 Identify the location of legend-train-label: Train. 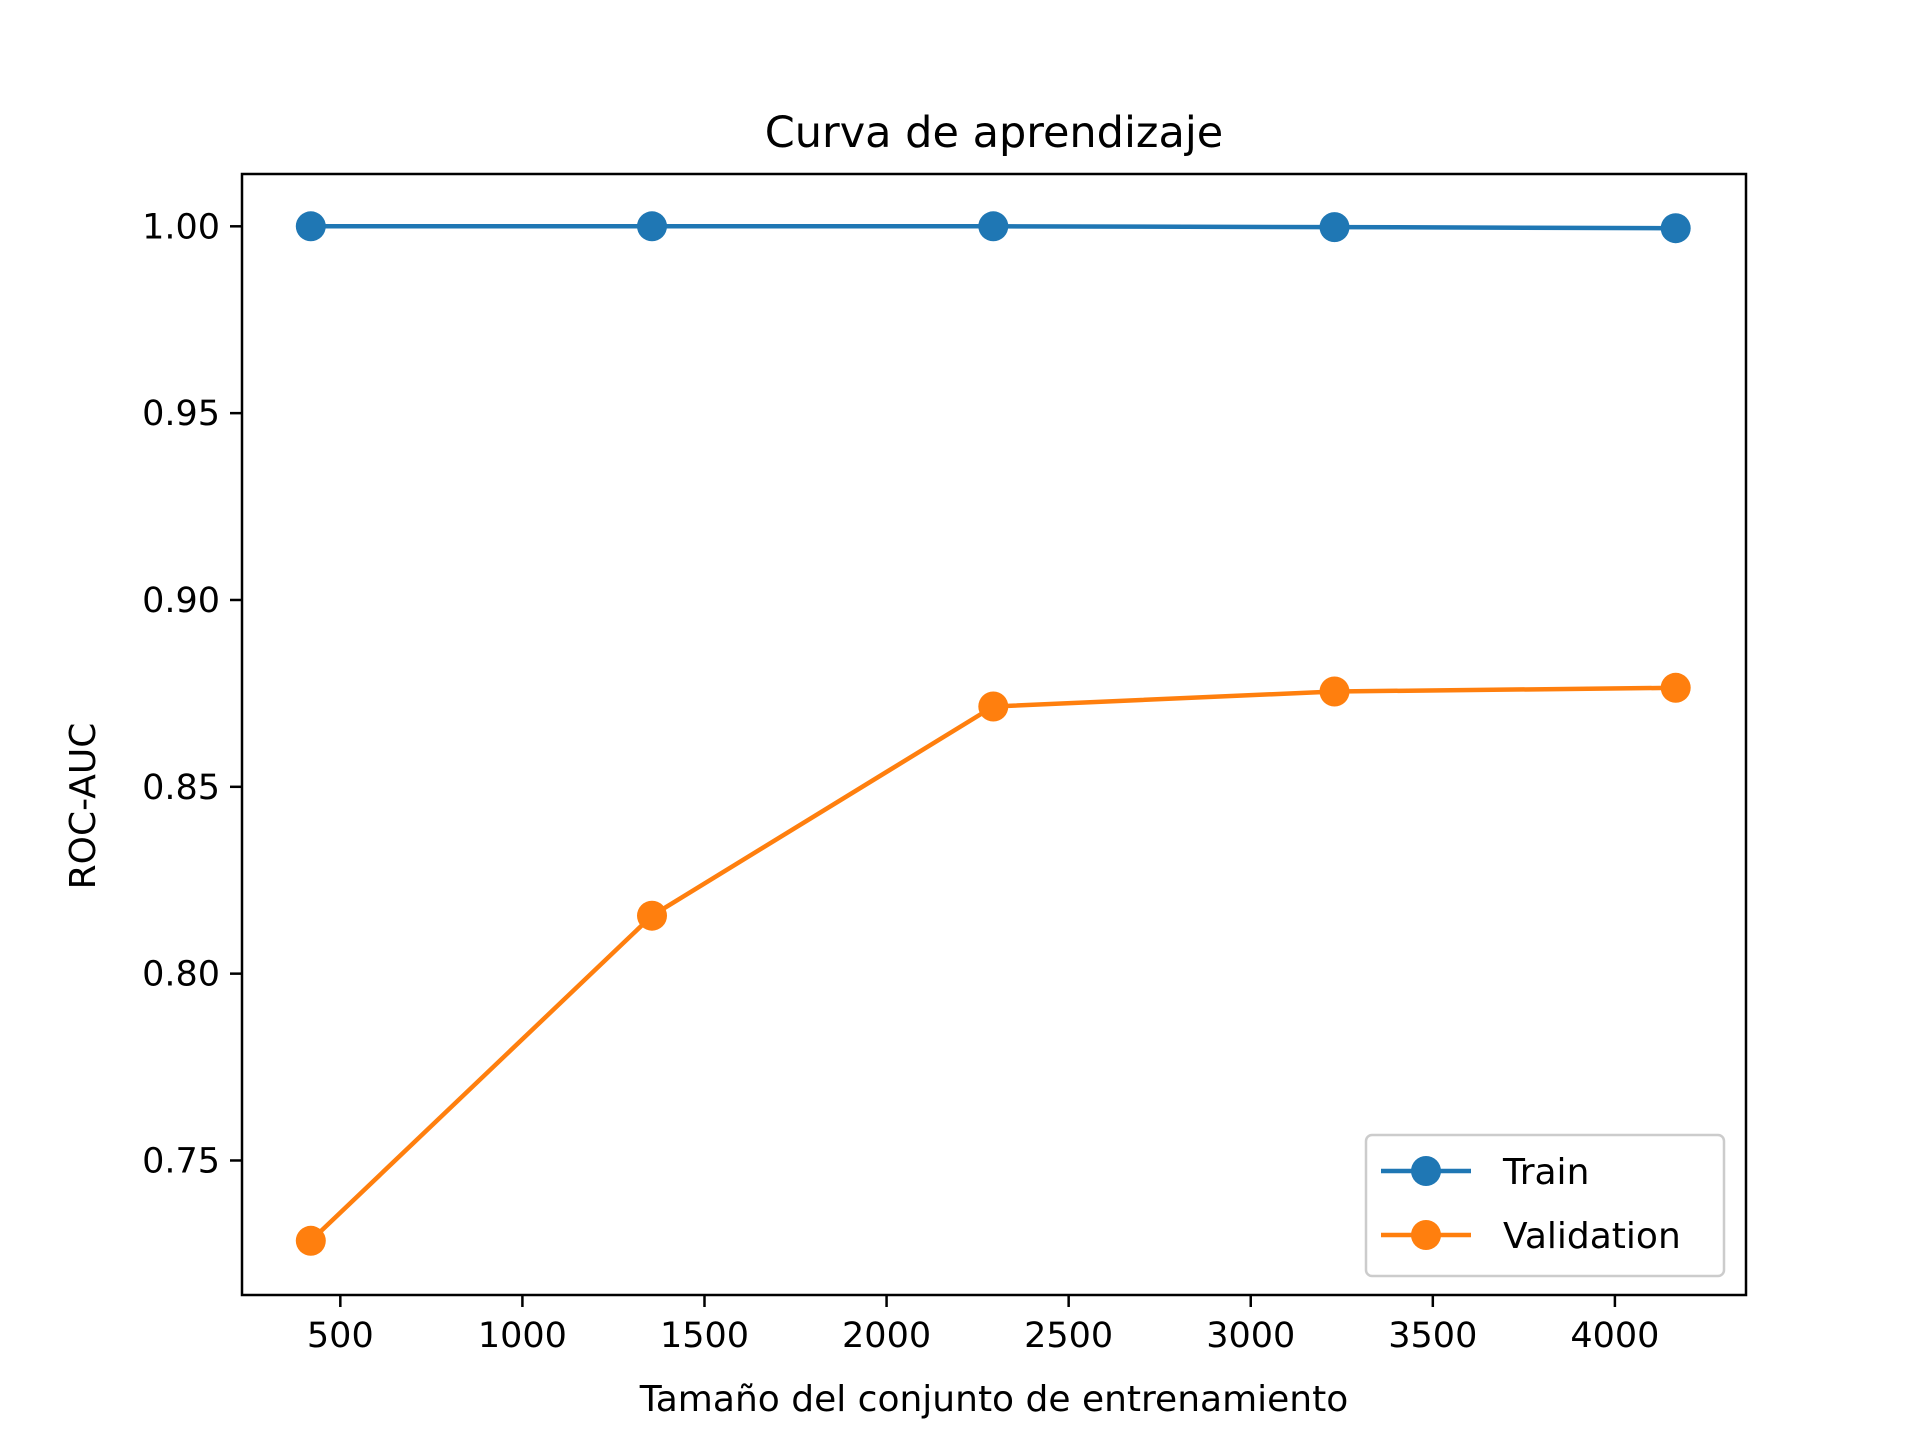
(1545, 1172).